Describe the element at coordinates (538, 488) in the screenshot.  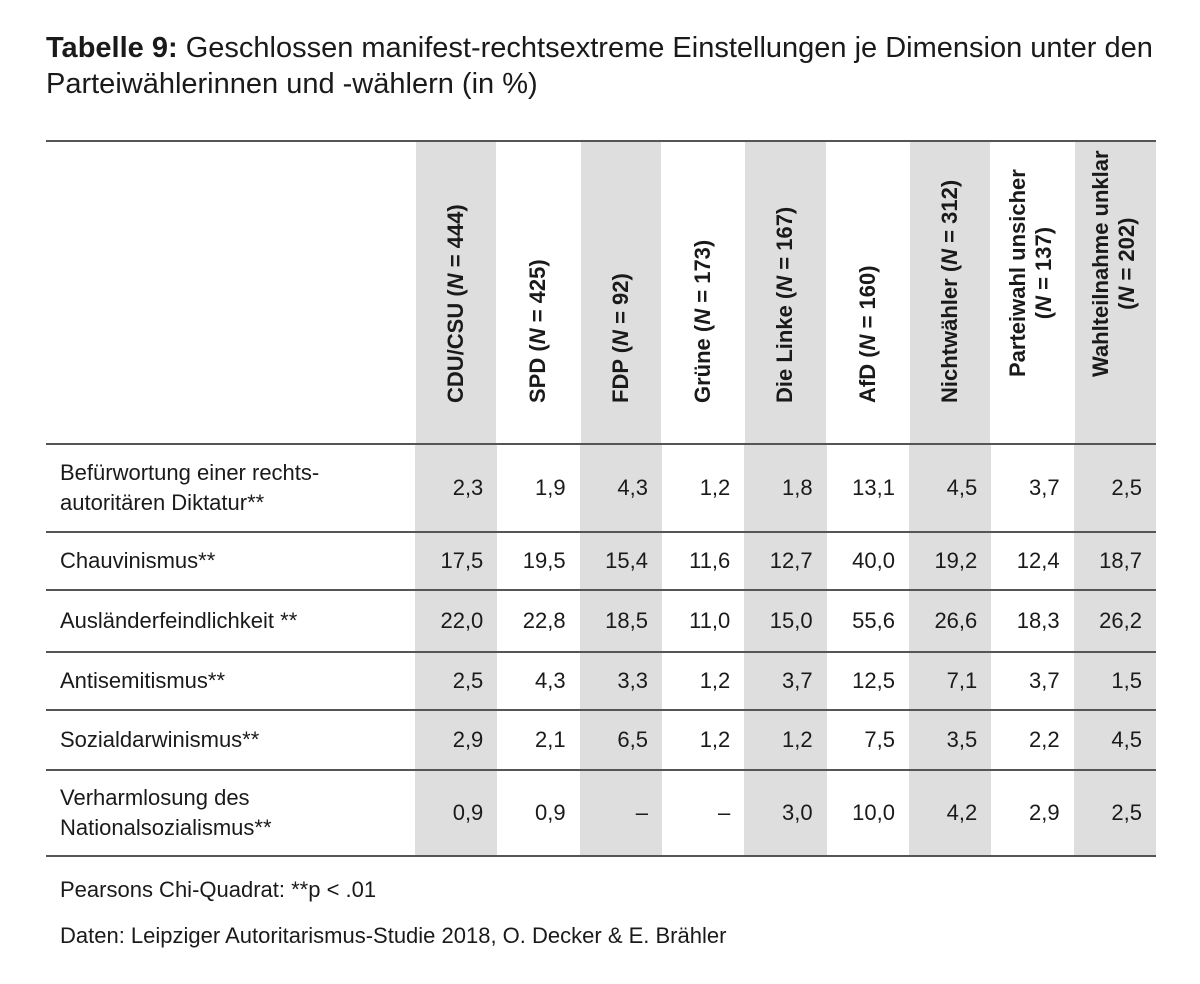
I see `table-cell: 1,9` at that location.